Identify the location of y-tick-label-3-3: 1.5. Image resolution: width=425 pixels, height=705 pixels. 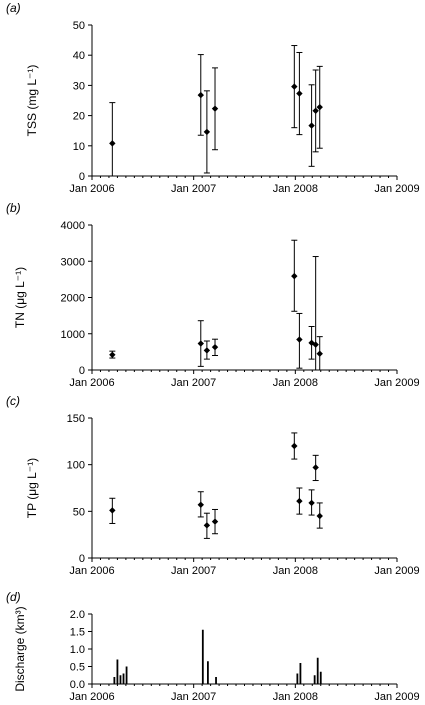
(77, 633).